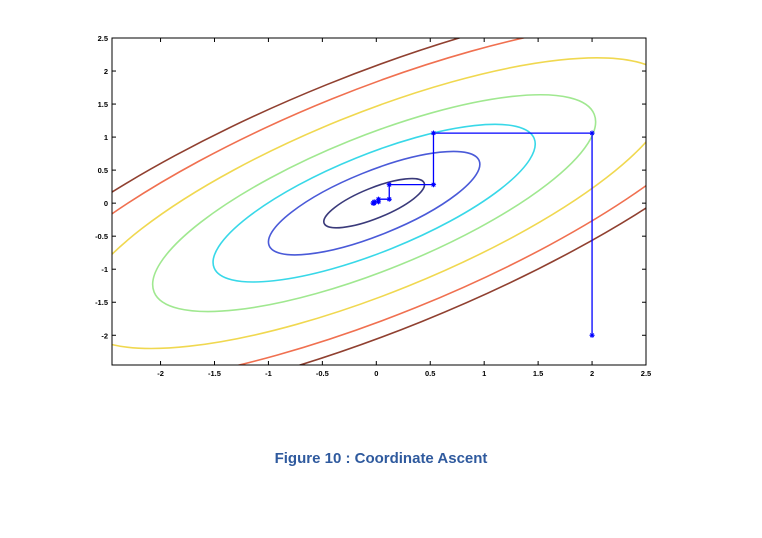 This screenshot has width=762, height=538. Describe the element at coordinates (538, 373) in the screenshot. I see `x-tick-label: 1.5` at that location.